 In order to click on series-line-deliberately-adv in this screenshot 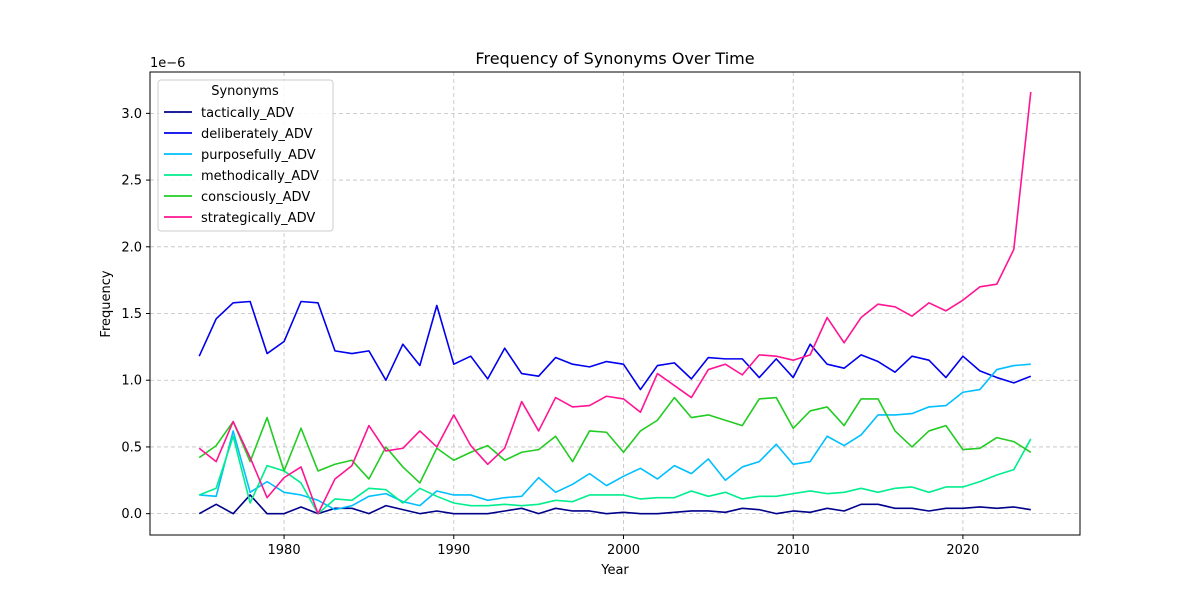, I will do `click(615, 345)`.